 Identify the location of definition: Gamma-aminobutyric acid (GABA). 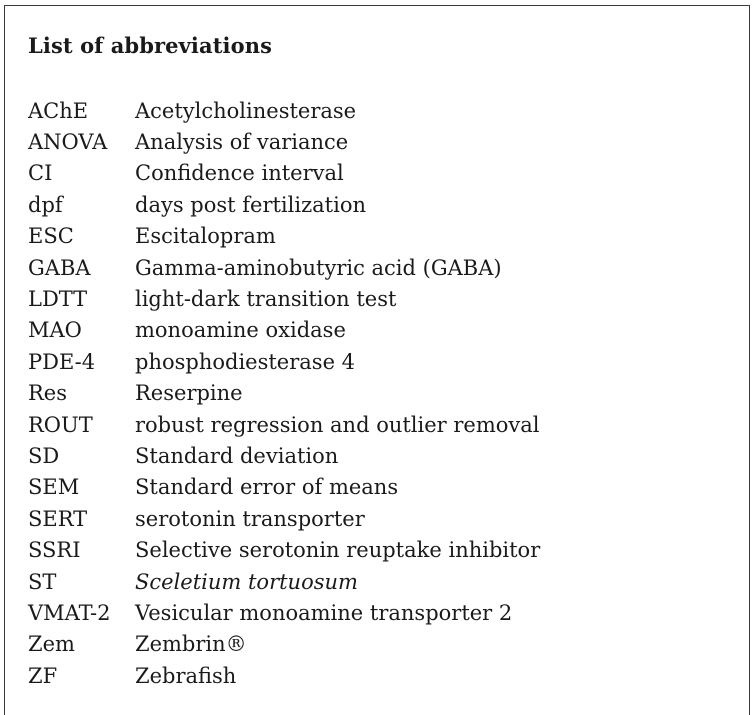
(318, 267).